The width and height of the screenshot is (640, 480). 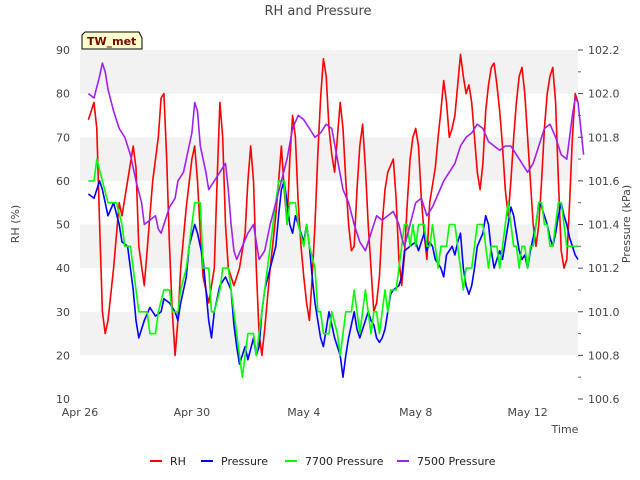 I want to click on y-tick-label: 20, so click(x=63, y=355).